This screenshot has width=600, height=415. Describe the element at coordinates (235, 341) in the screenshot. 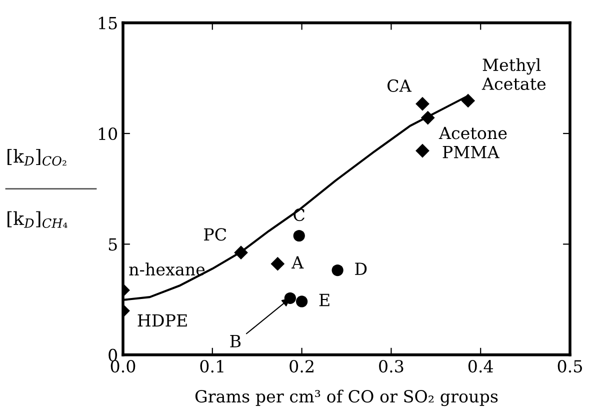

I see `annotation: B` at that location.